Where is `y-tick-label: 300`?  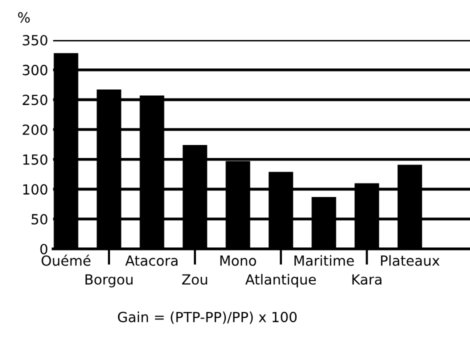
y-tick-label: 300 is located at coordinates (35, 70).